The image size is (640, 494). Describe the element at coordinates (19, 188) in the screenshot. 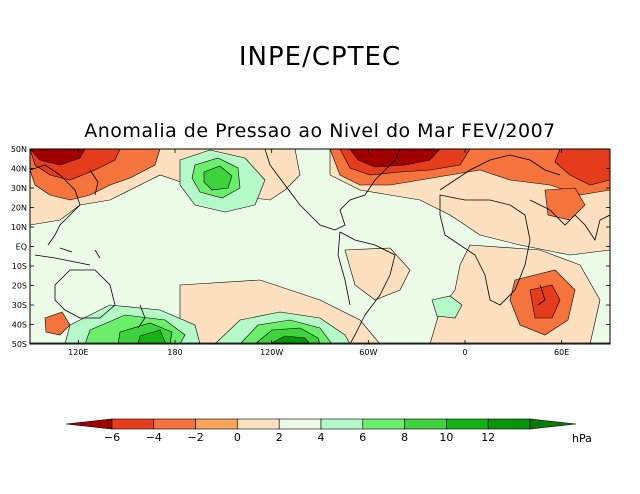

I see `lat-label: 30N` at that location.